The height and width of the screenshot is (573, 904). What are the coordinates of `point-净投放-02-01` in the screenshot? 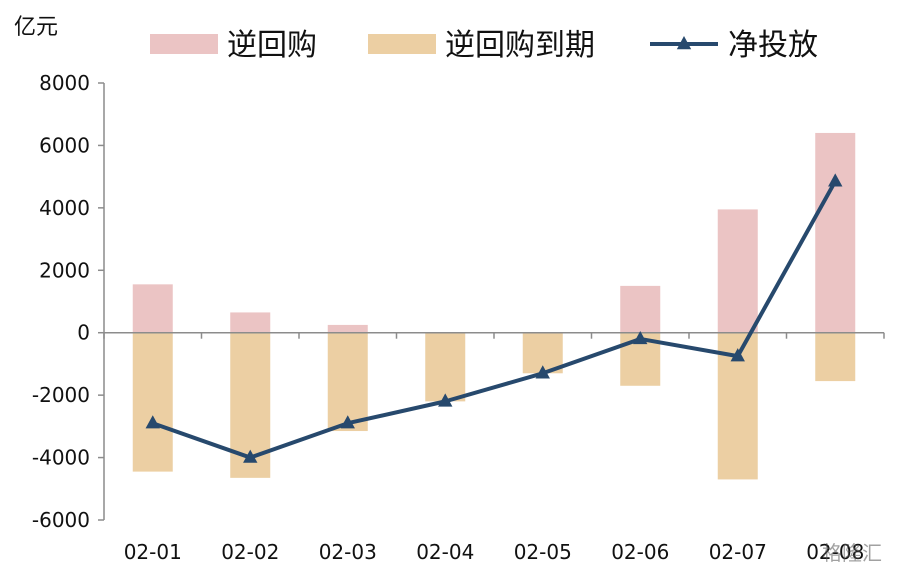 It's located at (152, 422).